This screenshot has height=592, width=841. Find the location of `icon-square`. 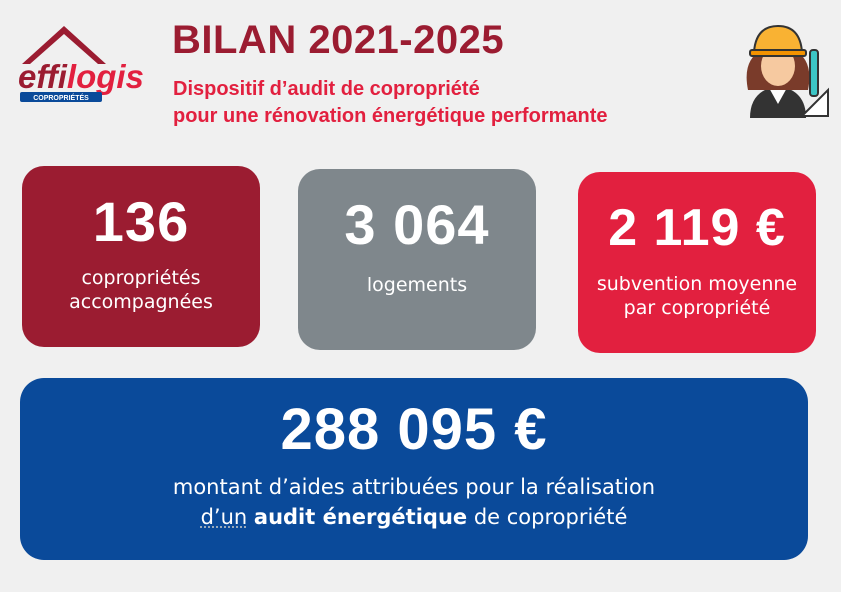

icon-square is located at coordinates (814, 102).